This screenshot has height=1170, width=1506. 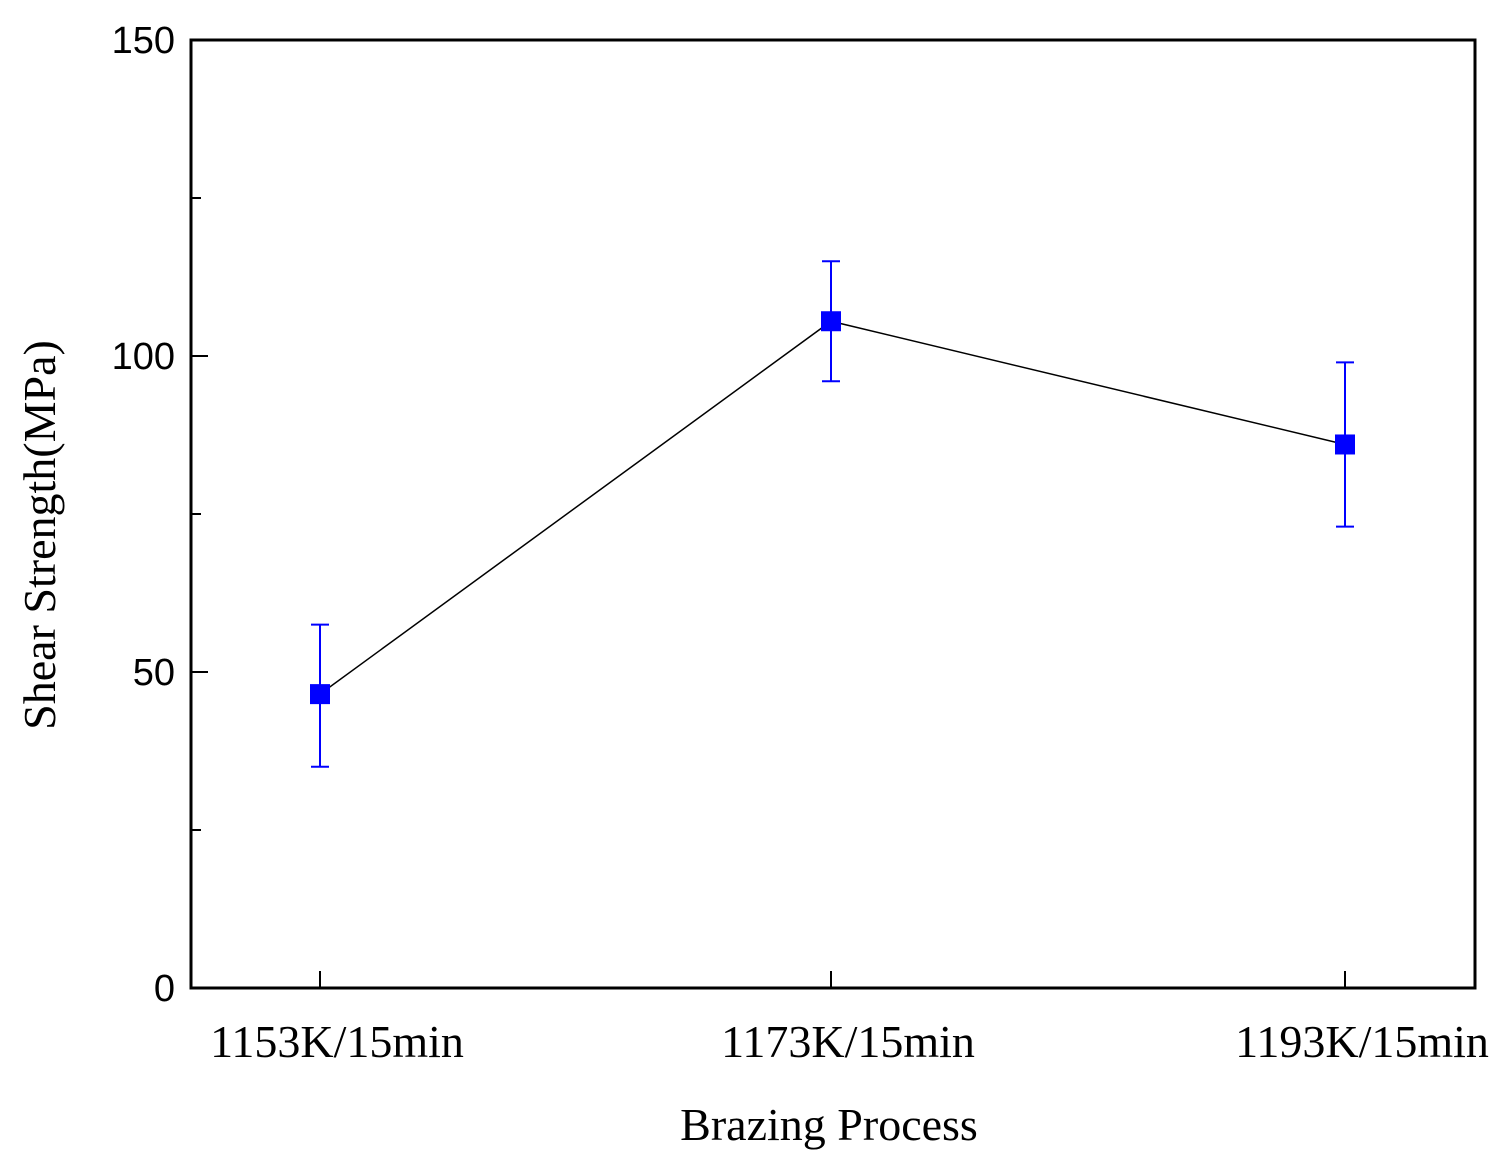 I want to click on y-tick-label: 0, so click(x=164, y=989).